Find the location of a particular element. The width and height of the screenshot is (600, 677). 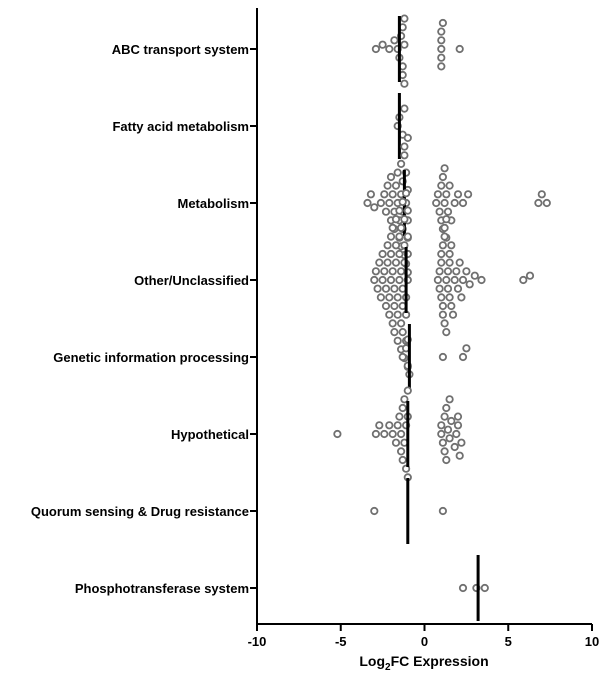

x-ticks: -10 -5 0 5 10 is located at coordinates (423, 636).